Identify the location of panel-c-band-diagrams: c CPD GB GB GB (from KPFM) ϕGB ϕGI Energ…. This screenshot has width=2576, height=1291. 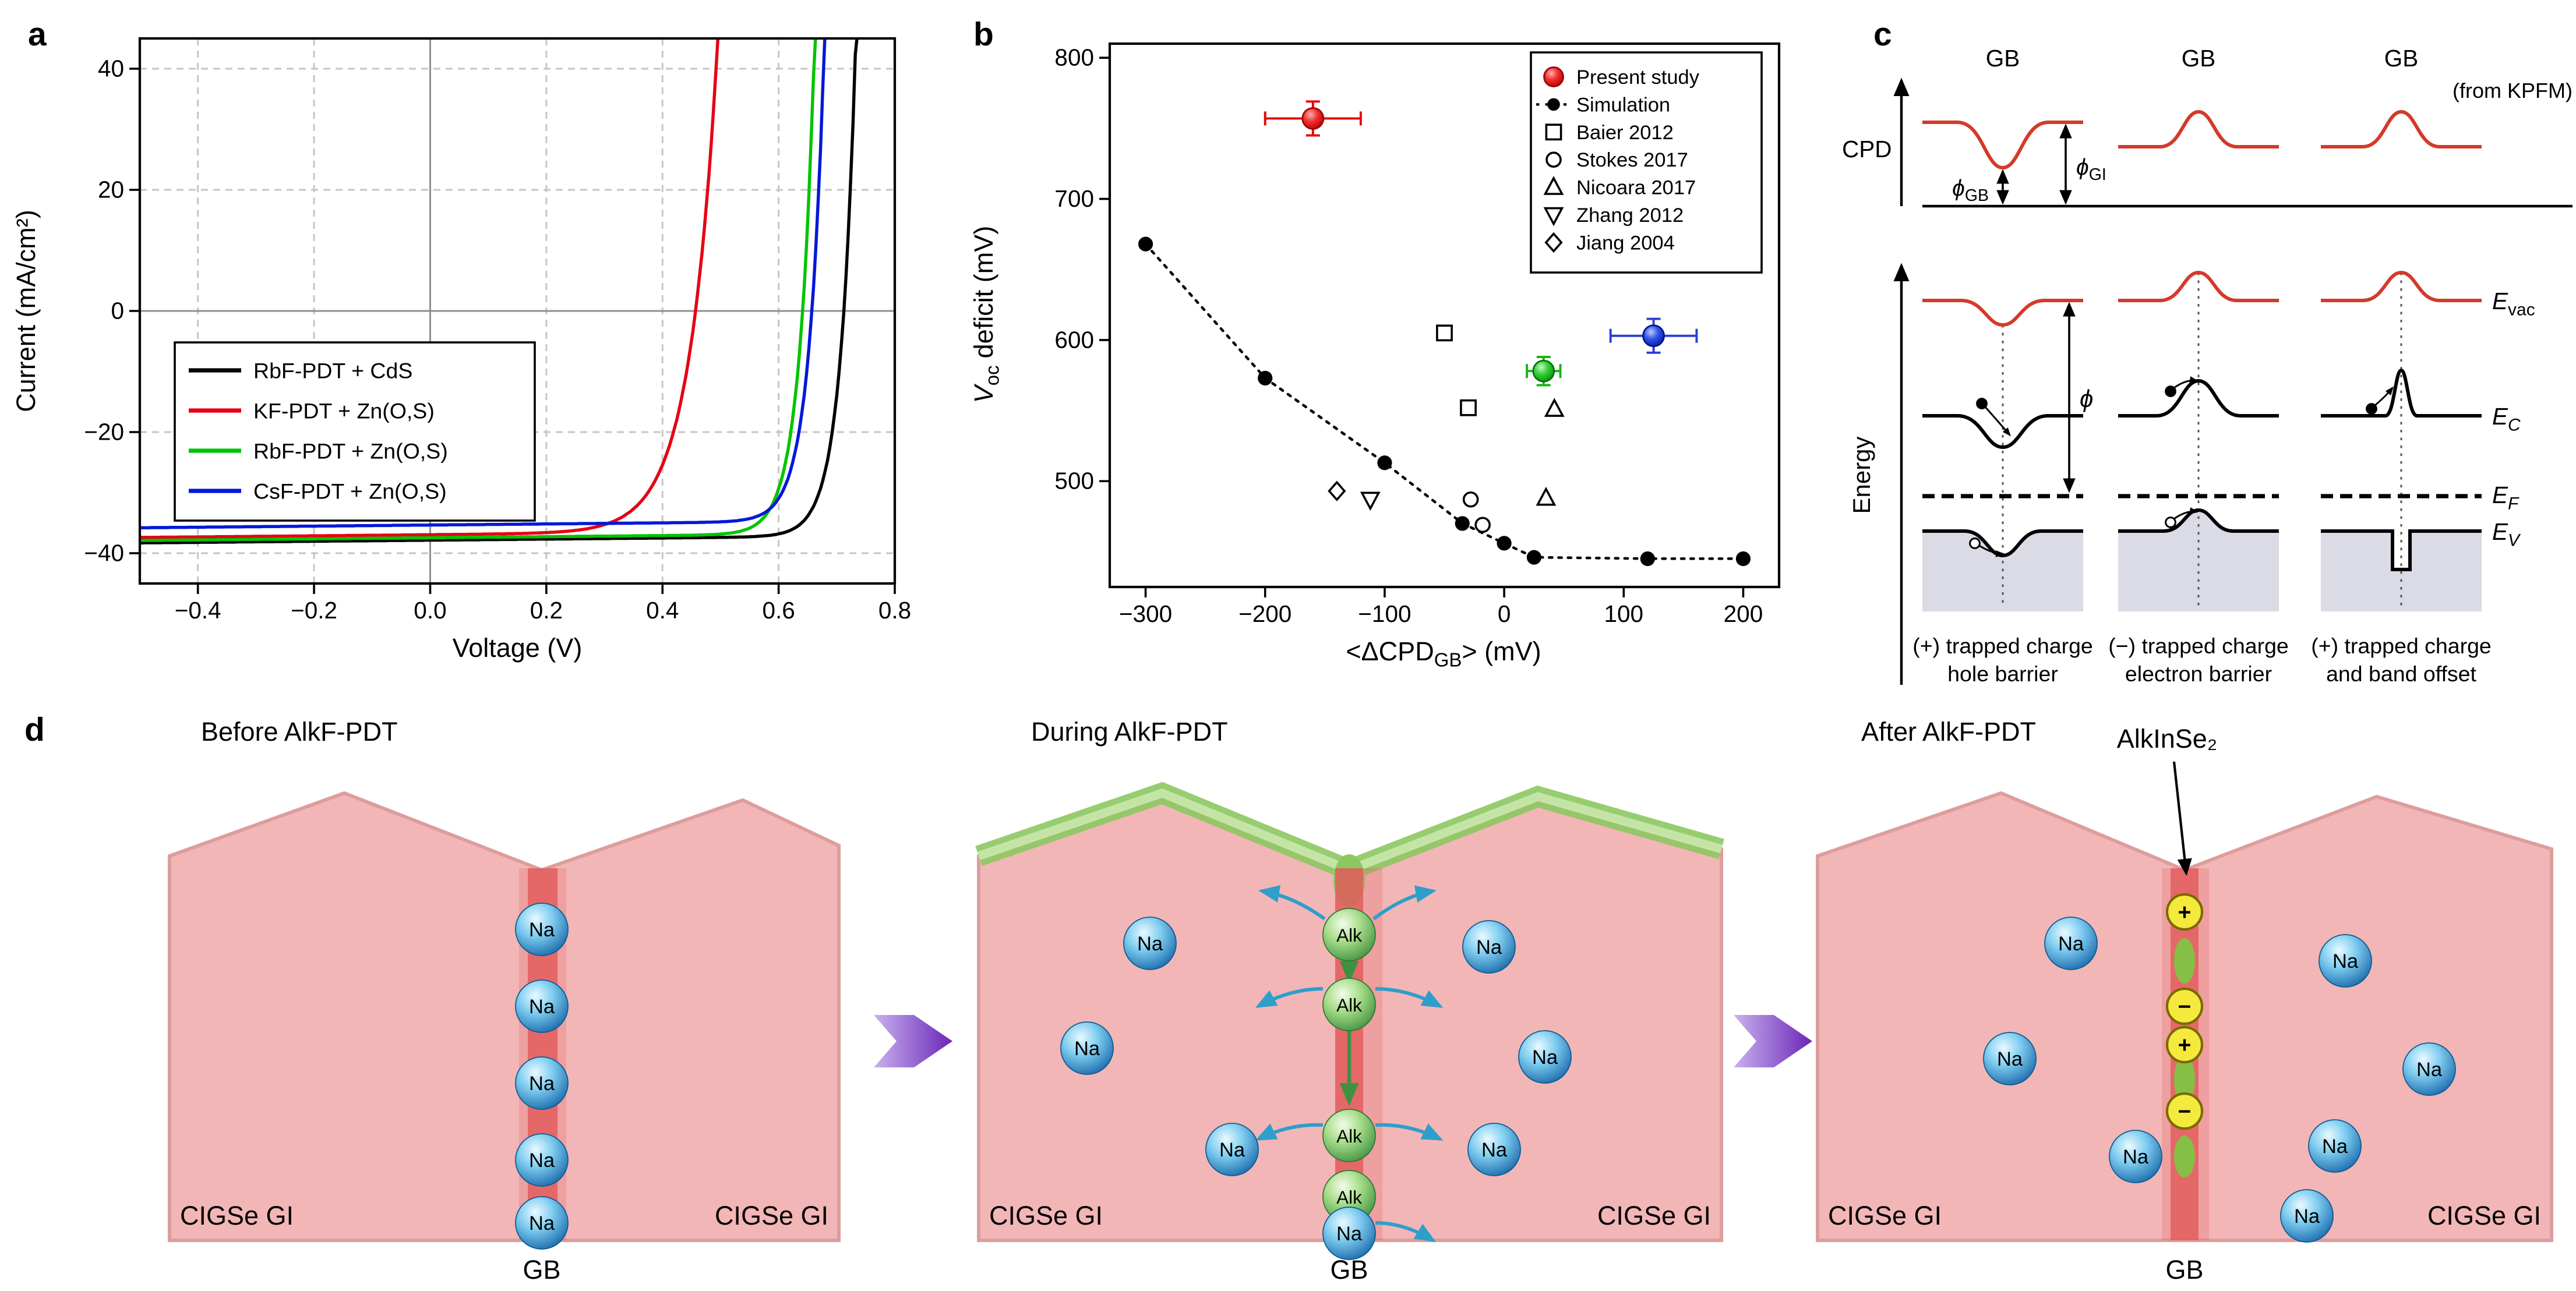
(2207, 351).